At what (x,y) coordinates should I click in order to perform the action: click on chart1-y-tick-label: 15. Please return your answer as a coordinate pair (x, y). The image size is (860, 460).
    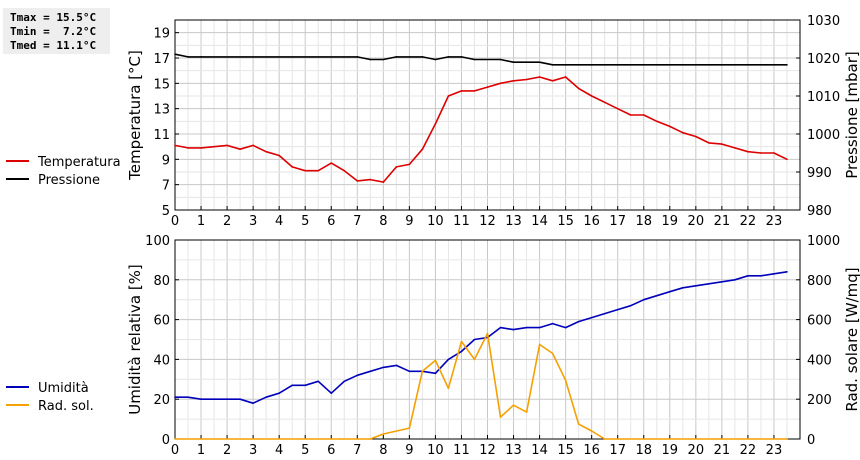
    Looking at the image, I should click on (161, 84).